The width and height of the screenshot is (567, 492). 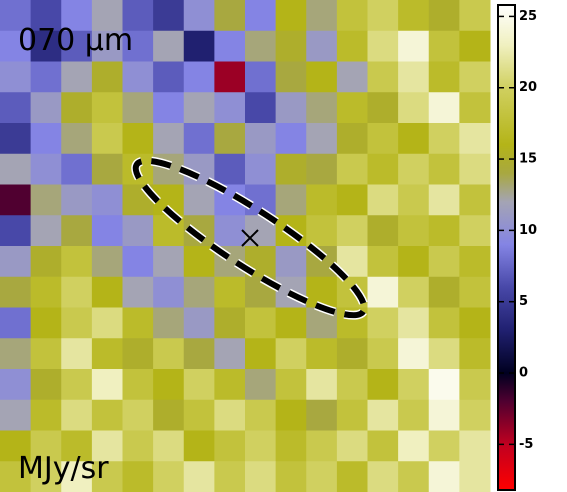 I want to click on annotation, so click(x=250, y=238).